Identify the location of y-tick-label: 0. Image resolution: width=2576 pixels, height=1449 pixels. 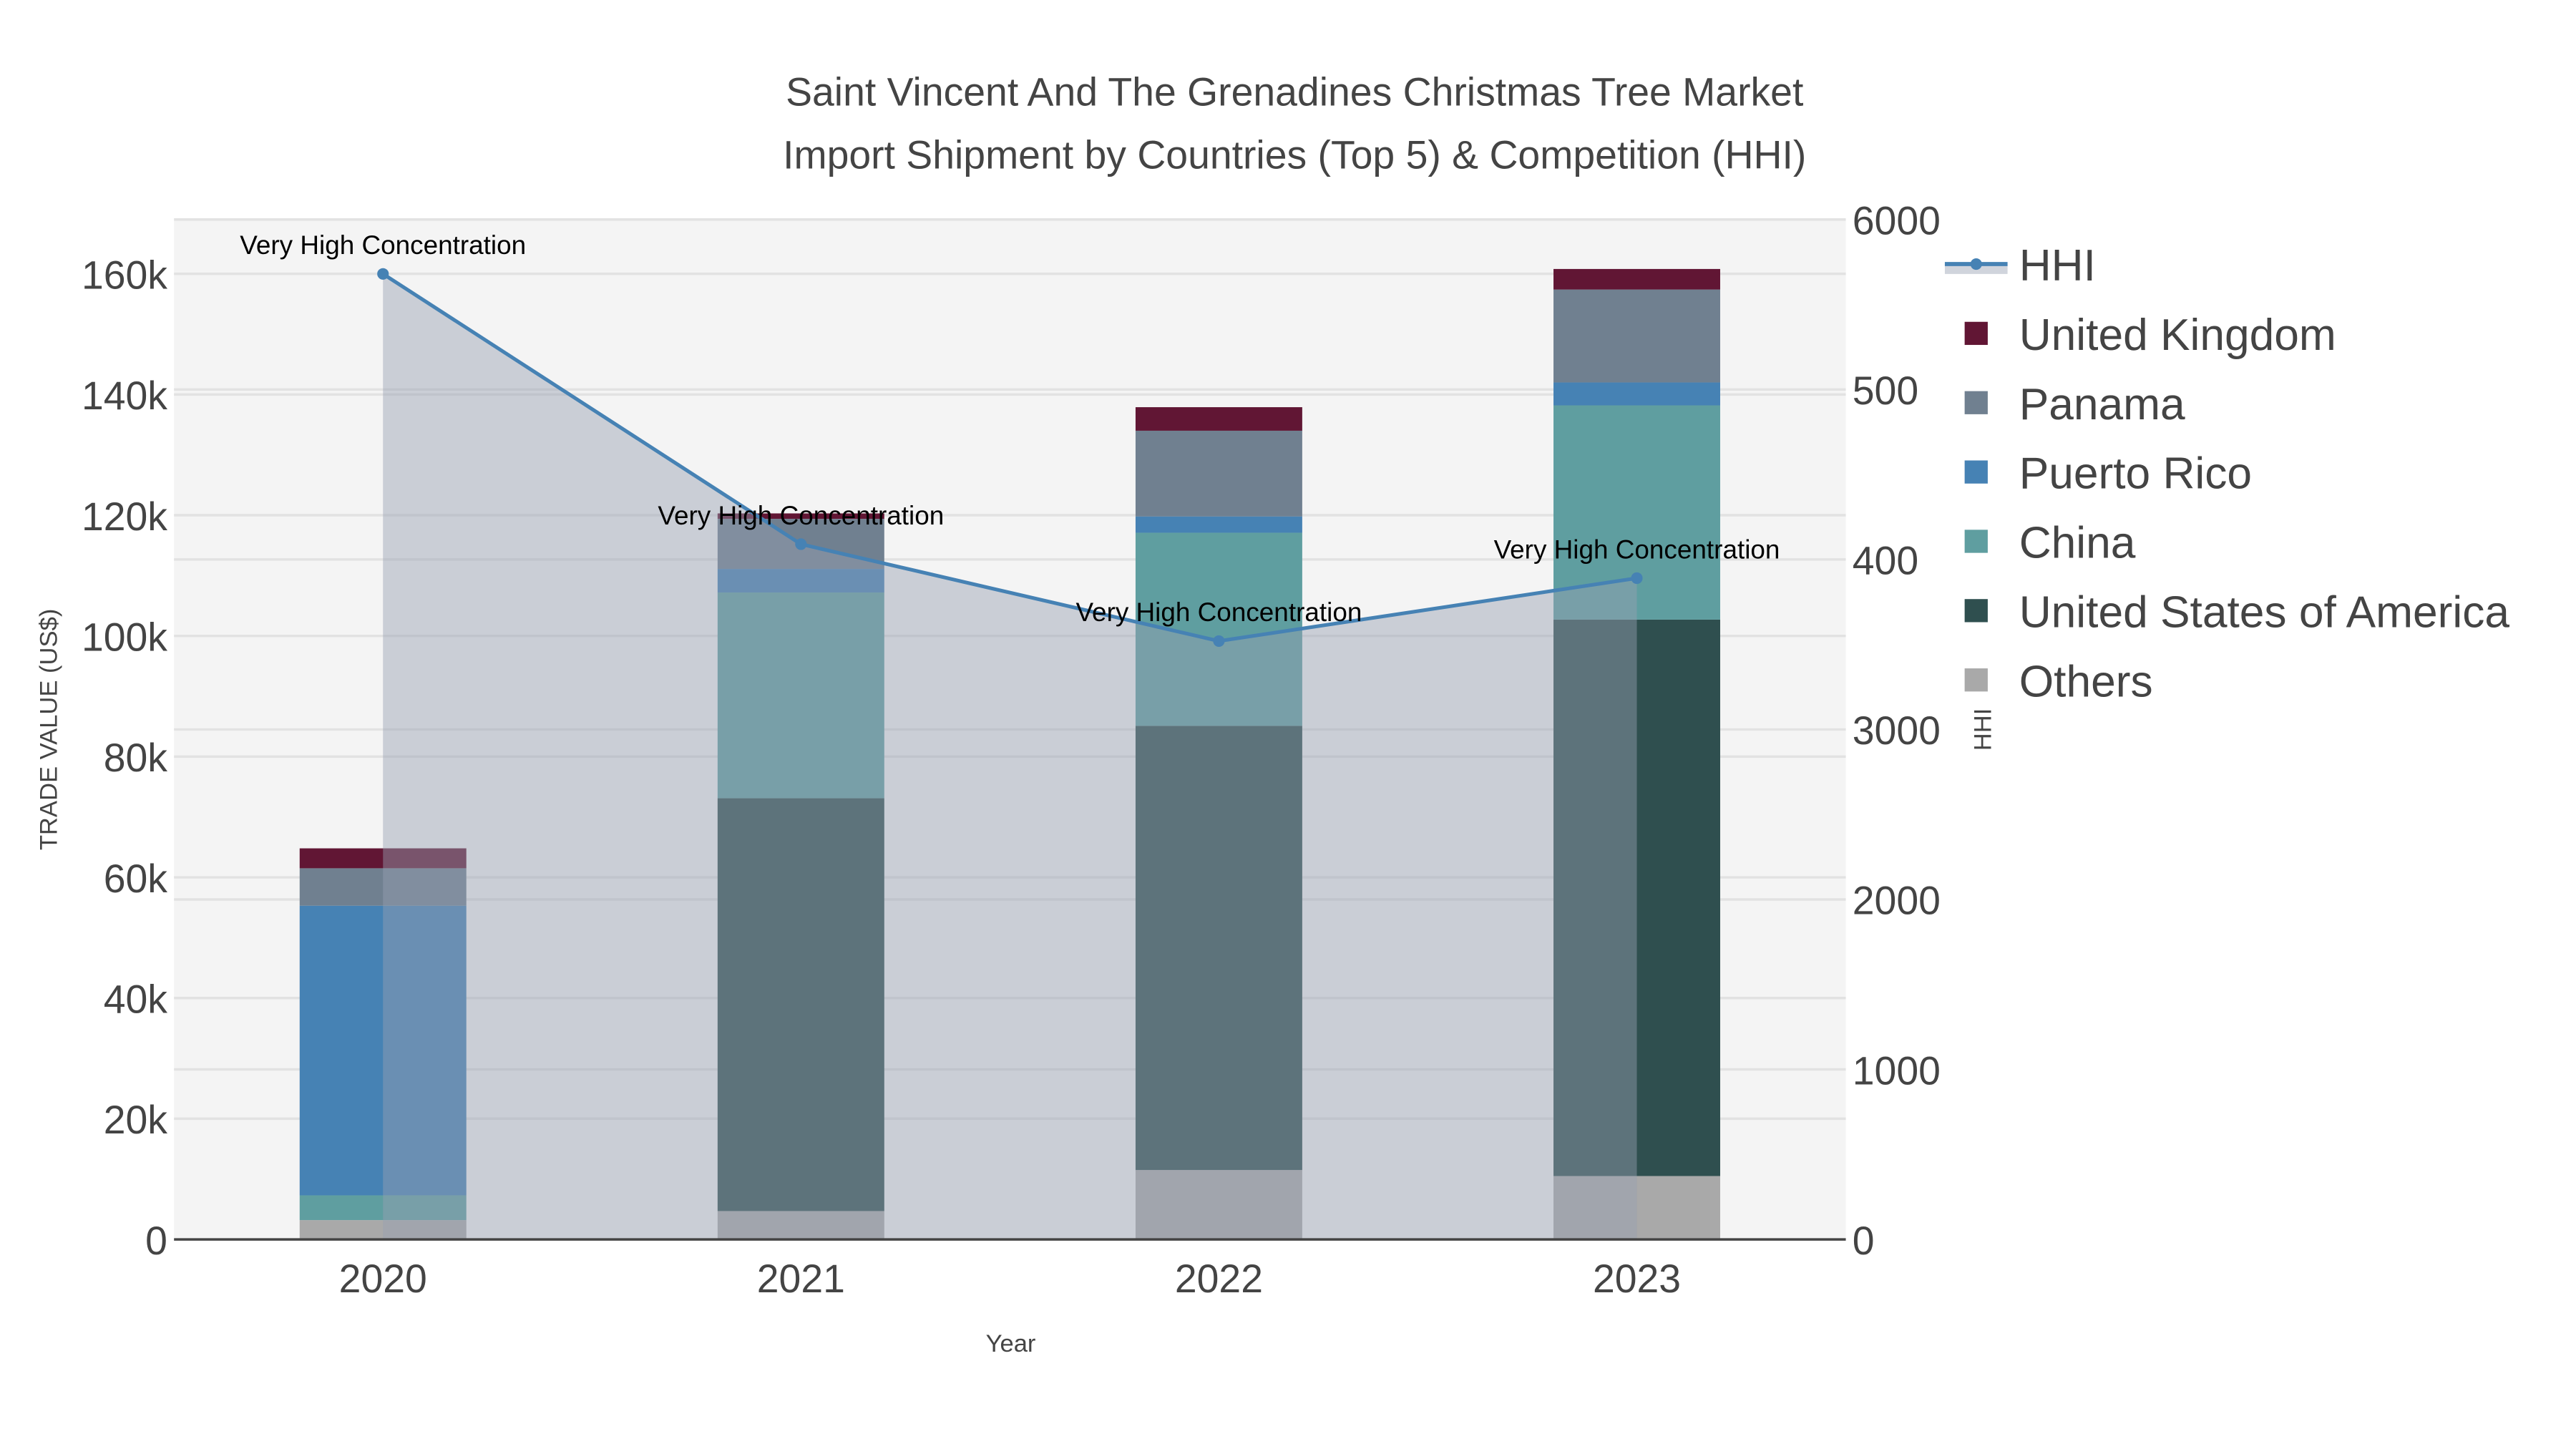
(156, 1241).